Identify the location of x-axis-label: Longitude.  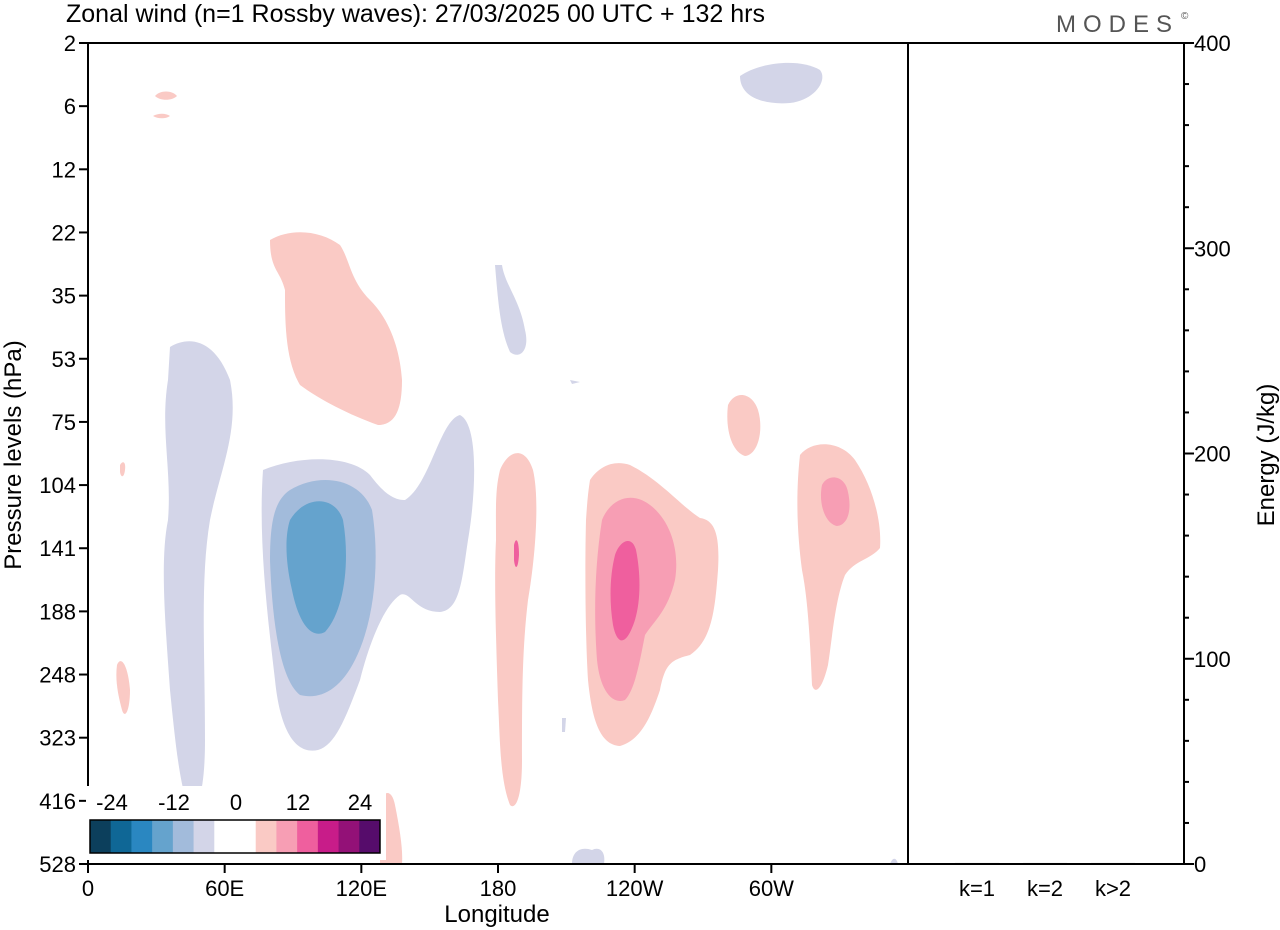
(496, 914).